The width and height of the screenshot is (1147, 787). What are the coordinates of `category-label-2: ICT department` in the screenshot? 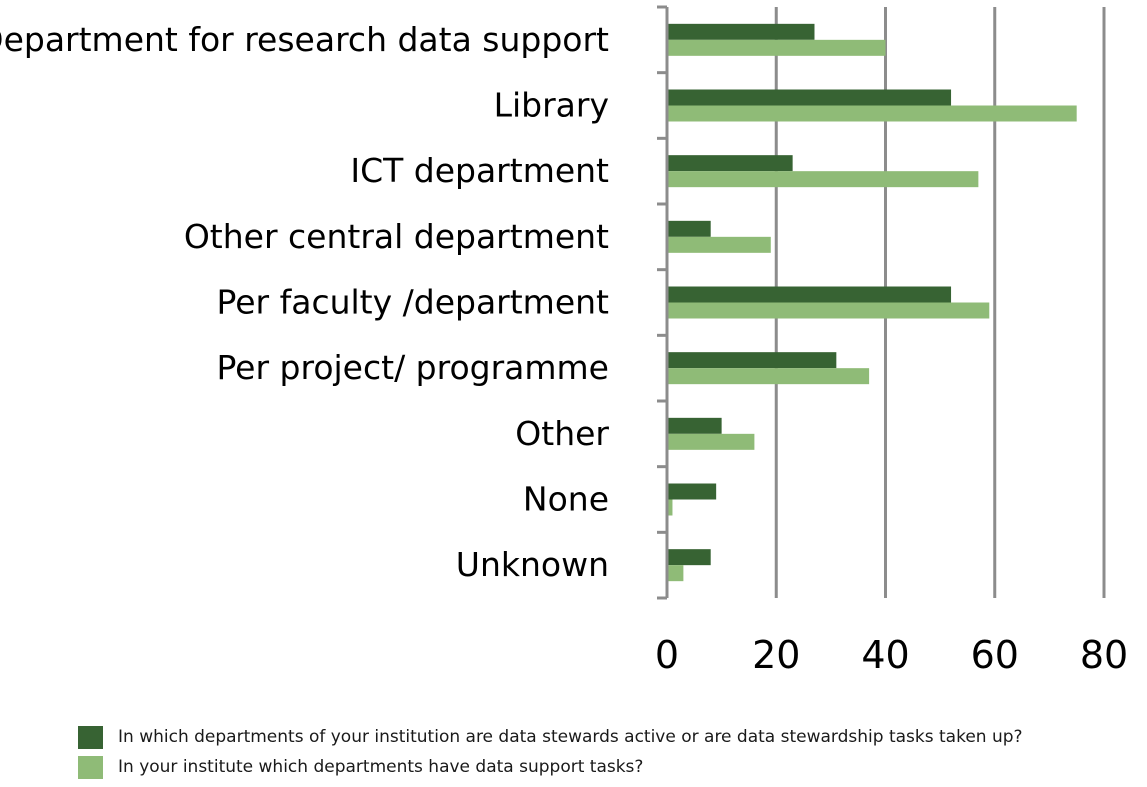 It's located at (479, 170).